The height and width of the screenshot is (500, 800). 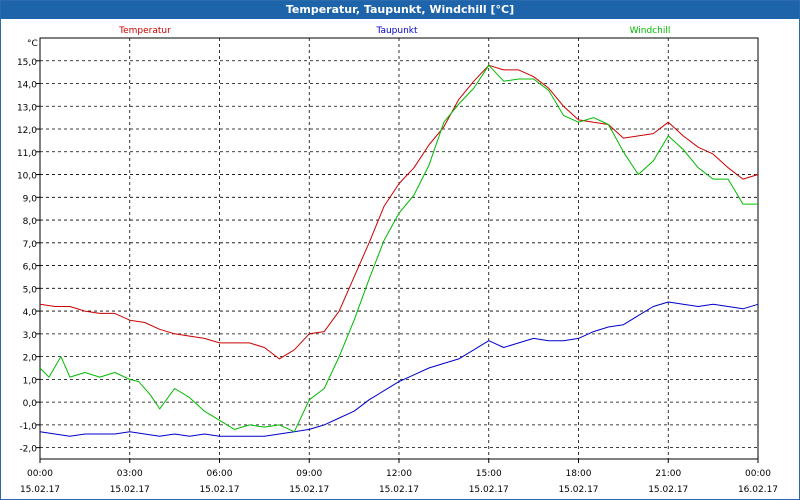 What do you see at coordinates (27, 86) in the screenshot?
I see `y-tick-label: 14,0` at bounding box center [27, 86].